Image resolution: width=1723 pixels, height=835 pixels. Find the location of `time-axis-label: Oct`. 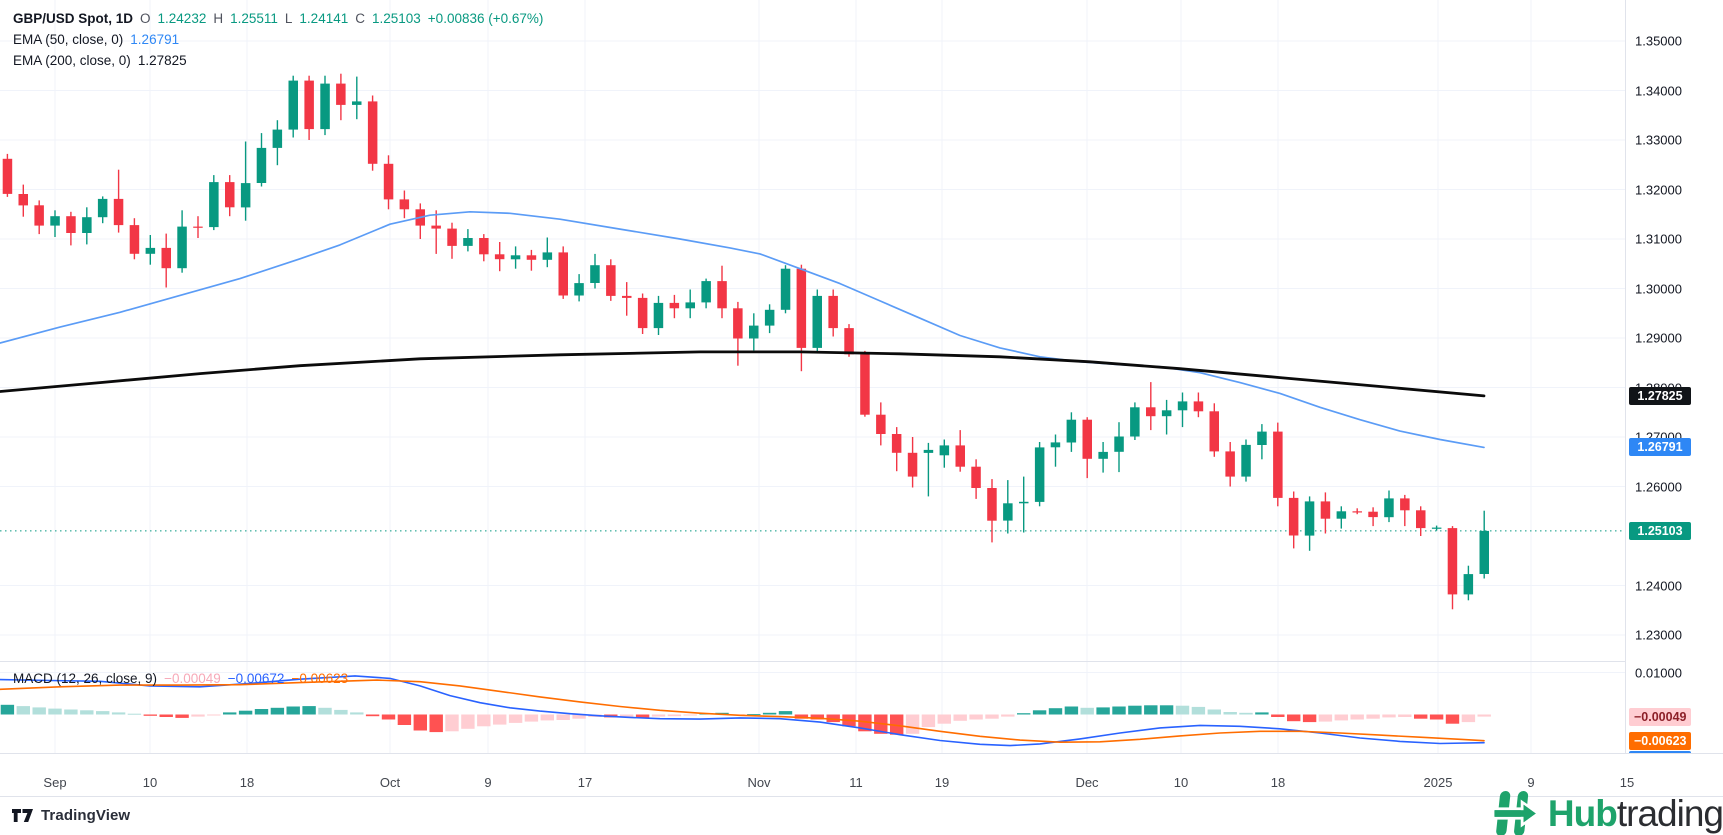

time-axis-label: Oct is located at coordinates (390, 782).